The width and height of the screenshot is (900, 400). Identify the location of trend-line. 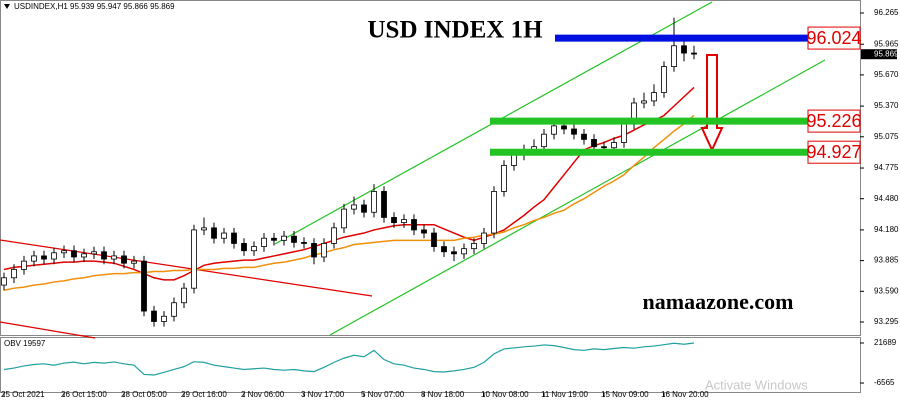
(48, 330).